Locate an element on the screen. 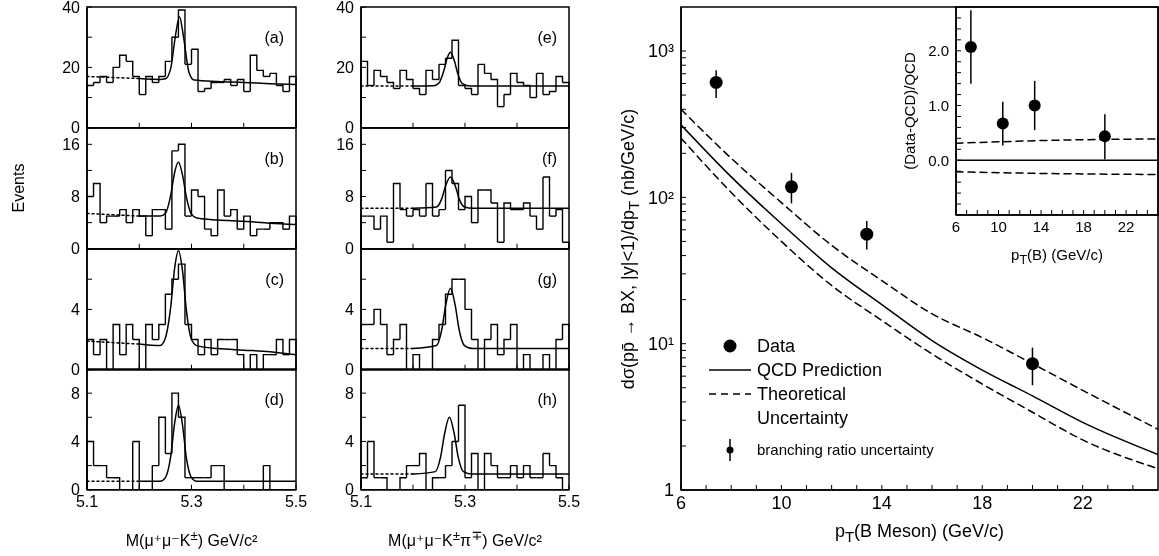 The height and width of the screenshot is (556, 1159). y-tick-label: 0.0 is located at coordinates (938, 160).